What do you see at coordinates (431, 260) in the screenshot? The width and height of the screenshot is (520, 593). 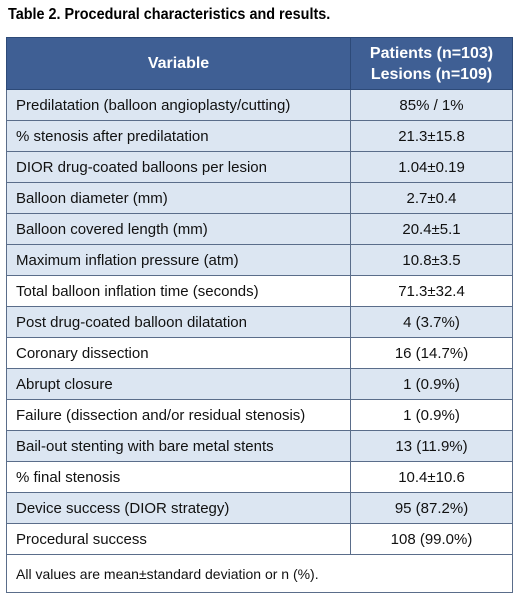 I see `row-value: 10.8±3.5` at bounding box center [431, 260].